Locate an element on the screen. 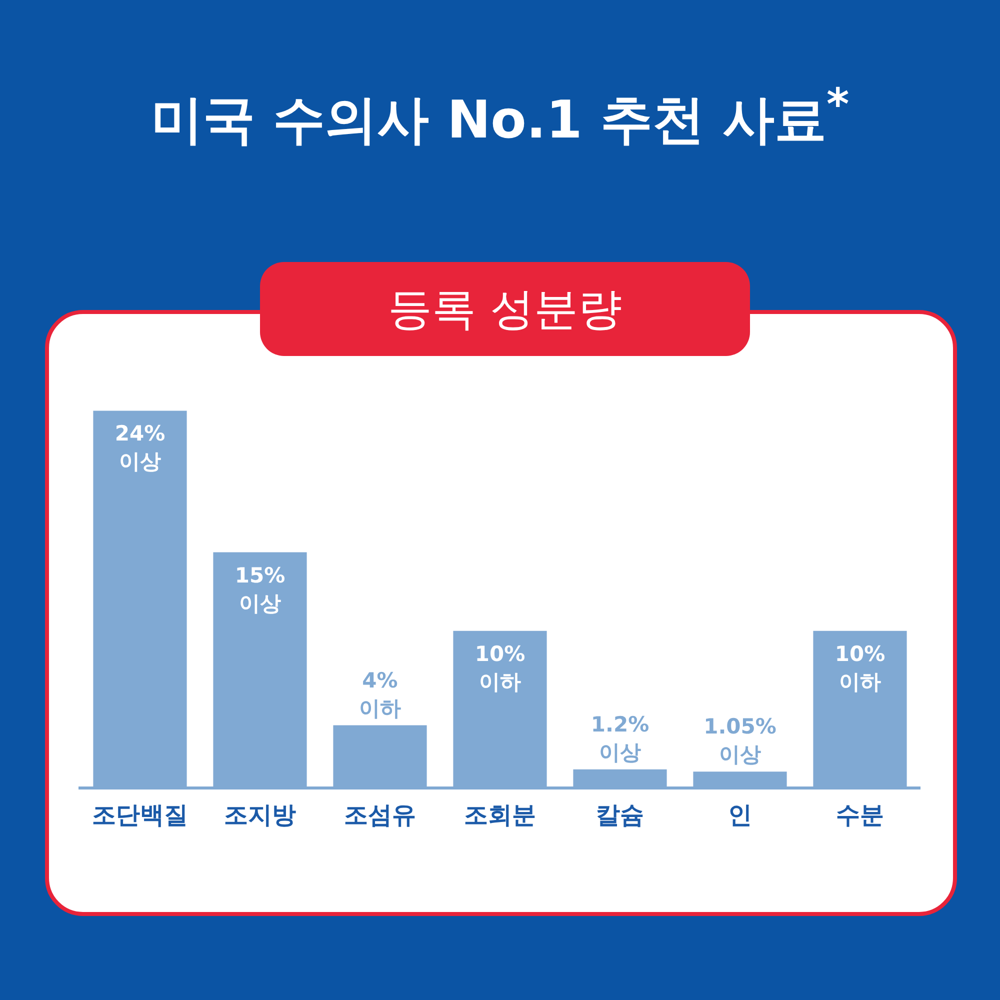 This screenshot has width=1000, height=1000. x-tick-label: 조단백질 is located at coordinates (140, 814).